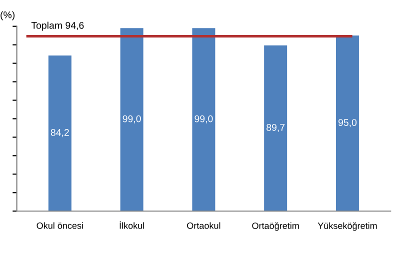  Describe the element at coordinates (7, 15) in the screenshot. I see `y-axis-title: (%)` at that location.